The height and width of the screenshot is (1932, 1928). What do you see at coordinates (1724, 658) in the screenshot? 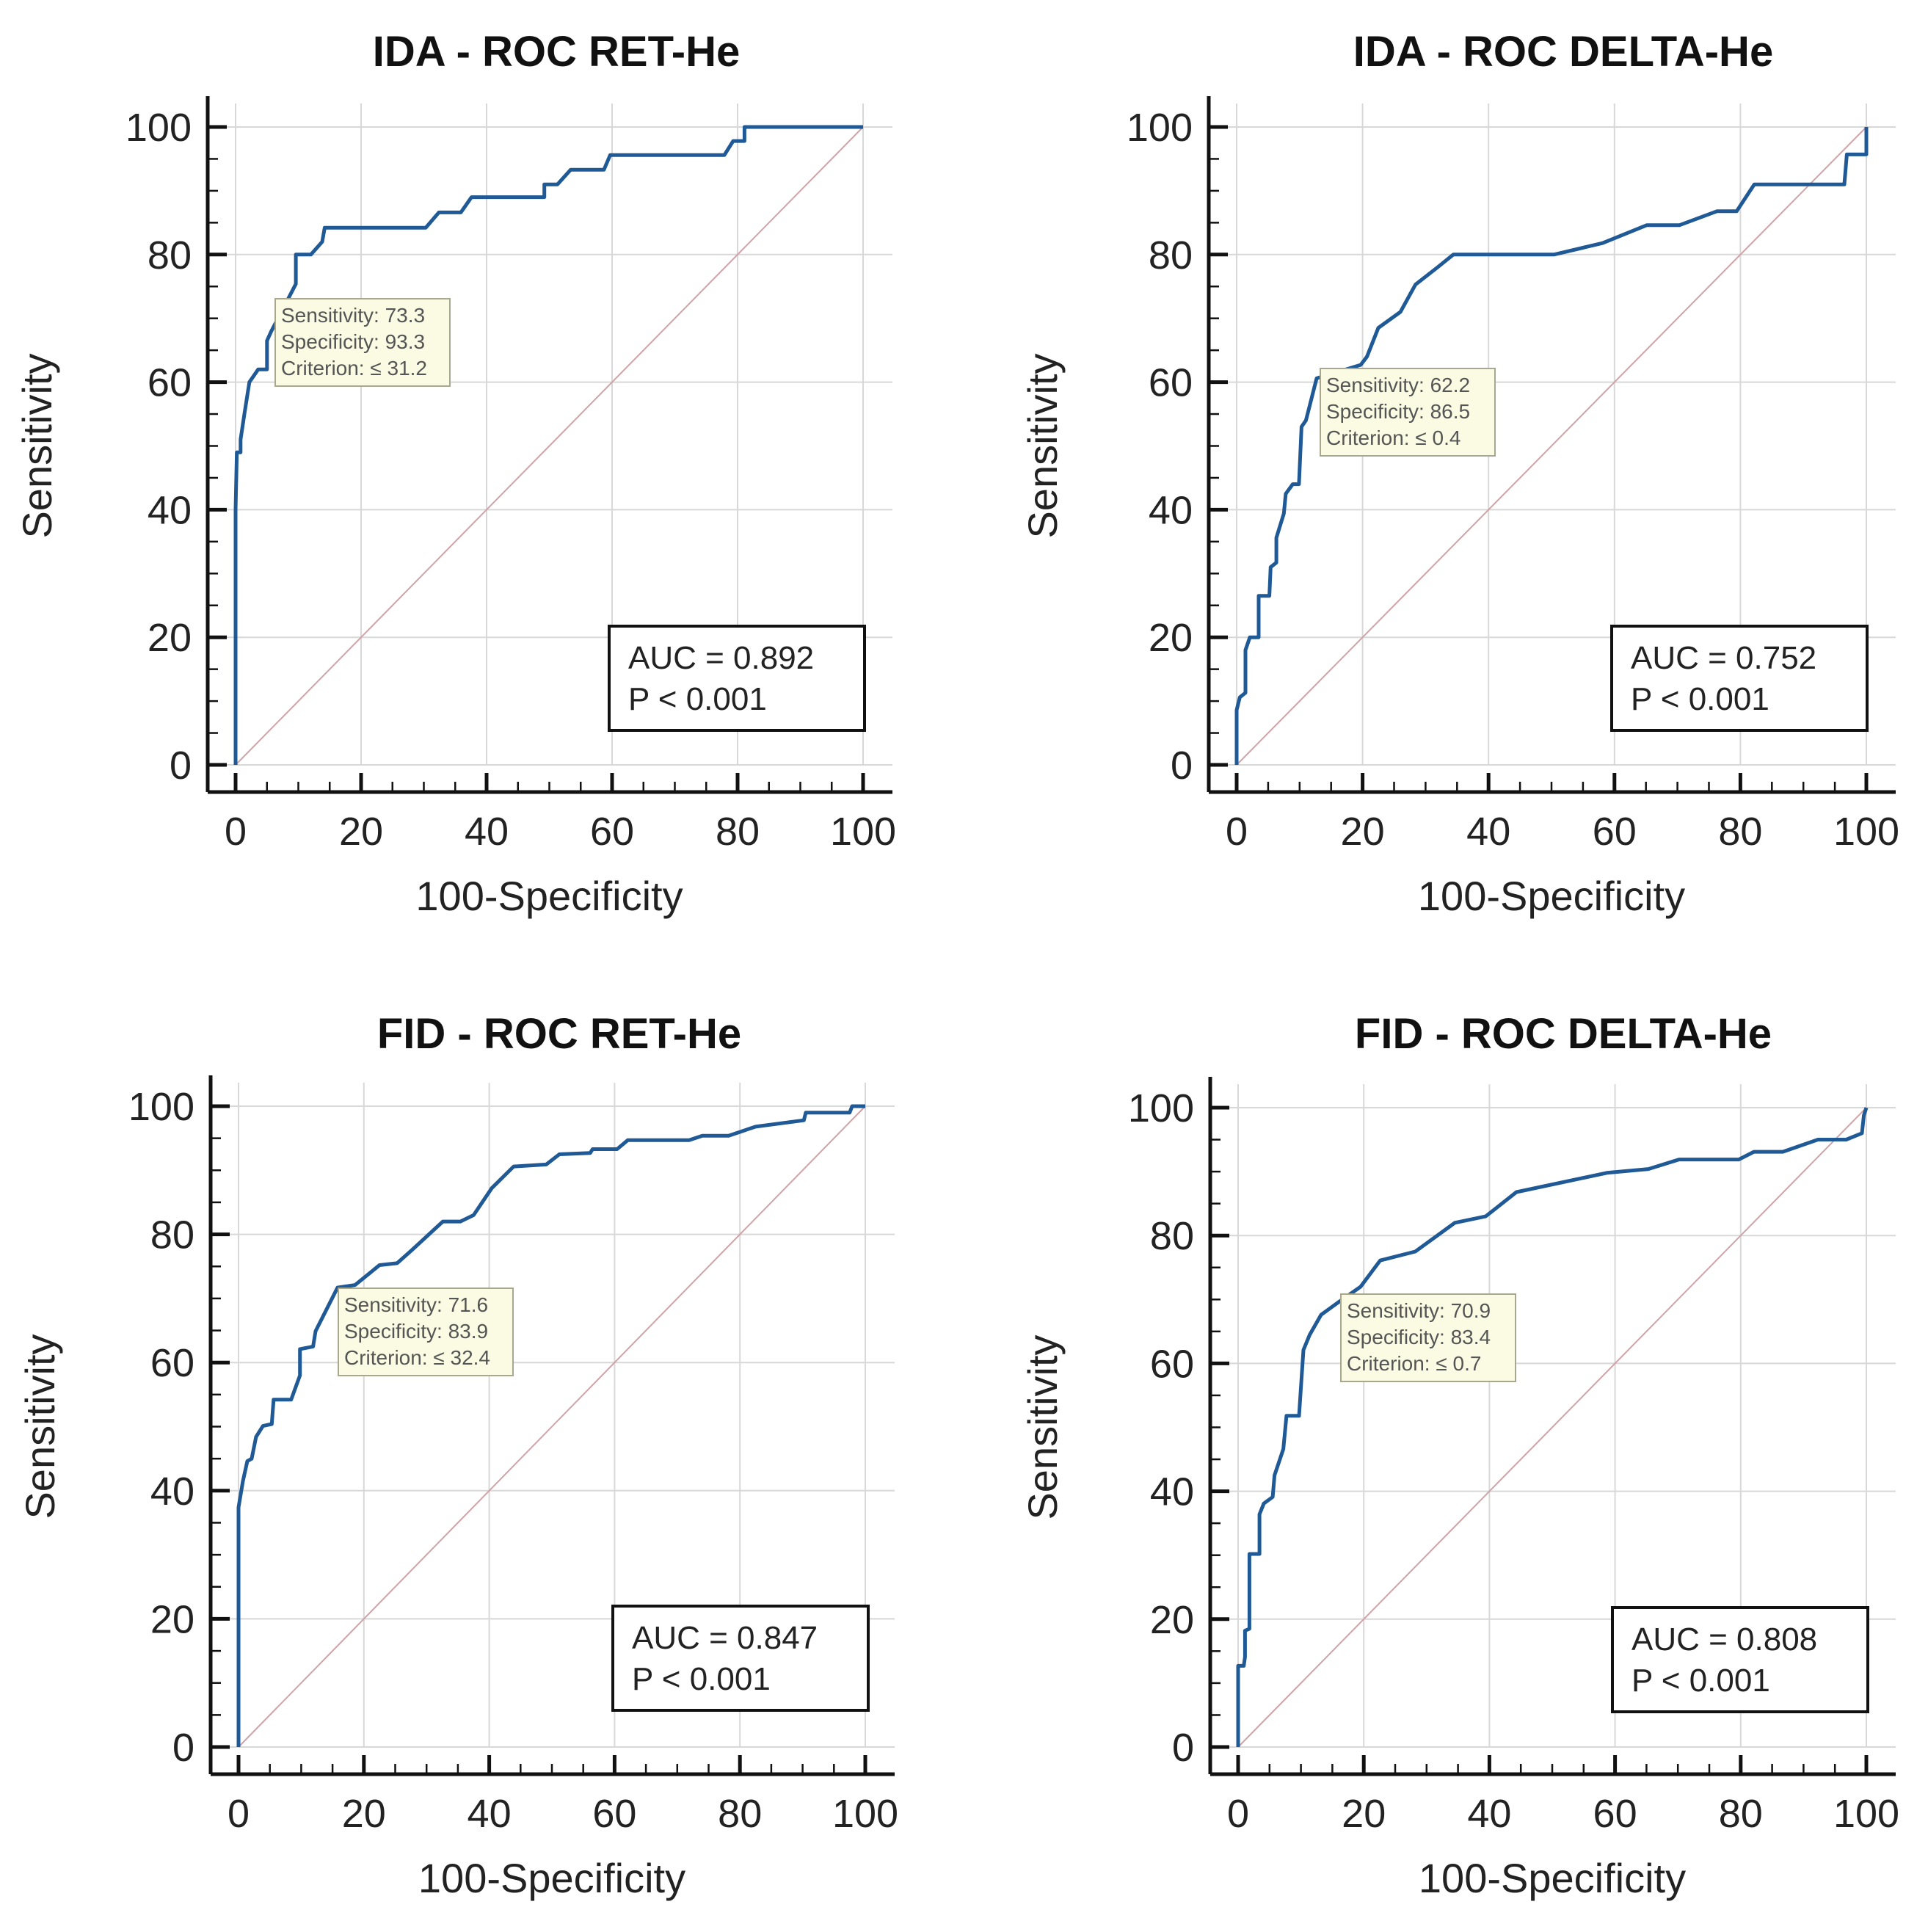
I see `auc-value: AUC = 0.752` at bounding box center [1724, 658].